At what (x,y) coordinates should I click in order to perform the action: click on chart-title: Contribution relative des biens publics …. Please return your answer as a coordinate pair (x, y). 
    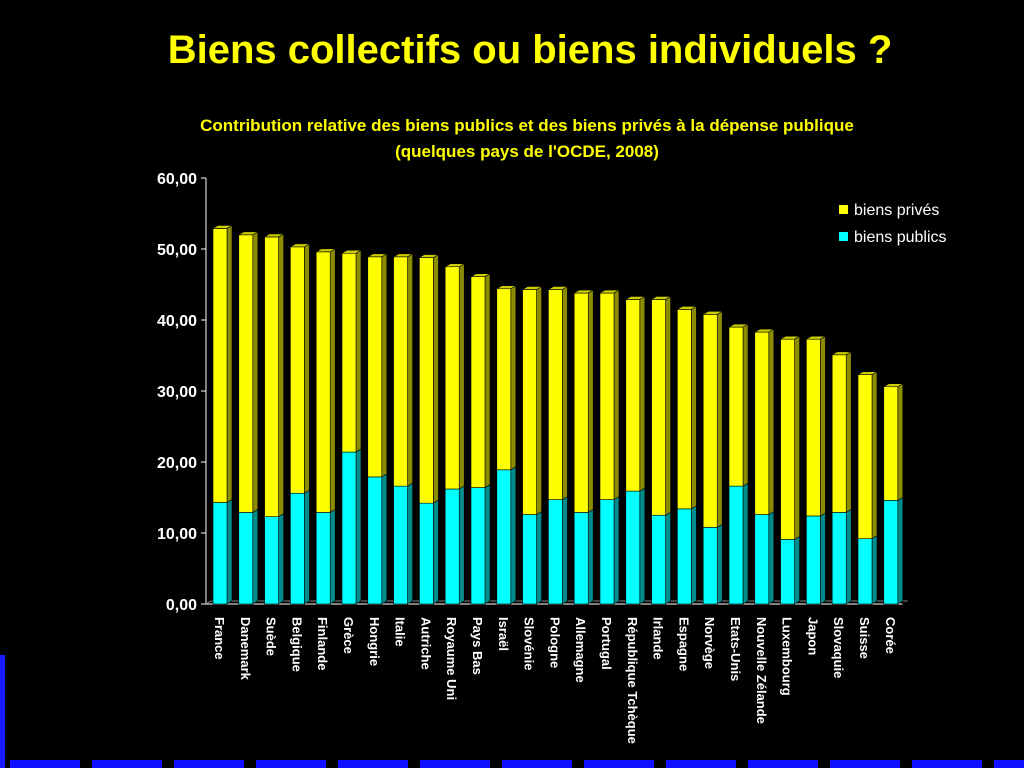
    Looking at the image, I should click on (527, 125).